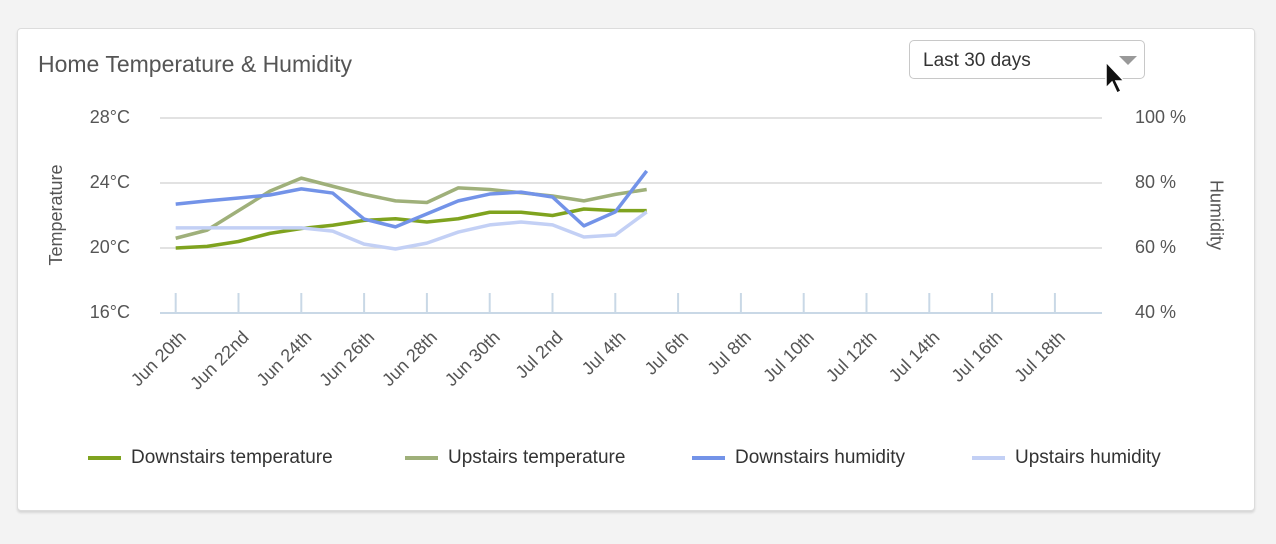 This screenshot has height=544, width=1276. I want to click on chart-title: Home Temperature & Humidity, so click(195, 64).